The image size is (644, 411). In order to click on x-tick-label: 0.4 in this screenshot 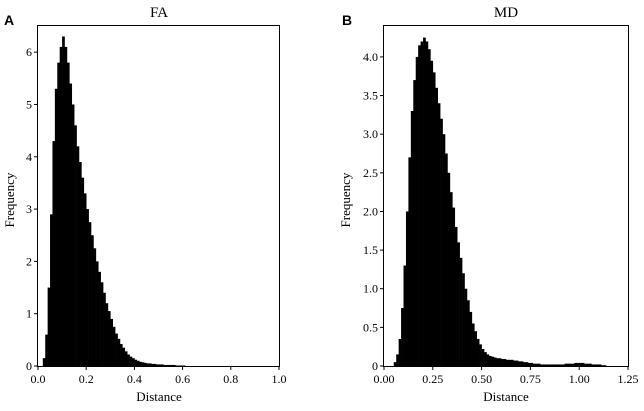, I will do `click(134, 379)`.